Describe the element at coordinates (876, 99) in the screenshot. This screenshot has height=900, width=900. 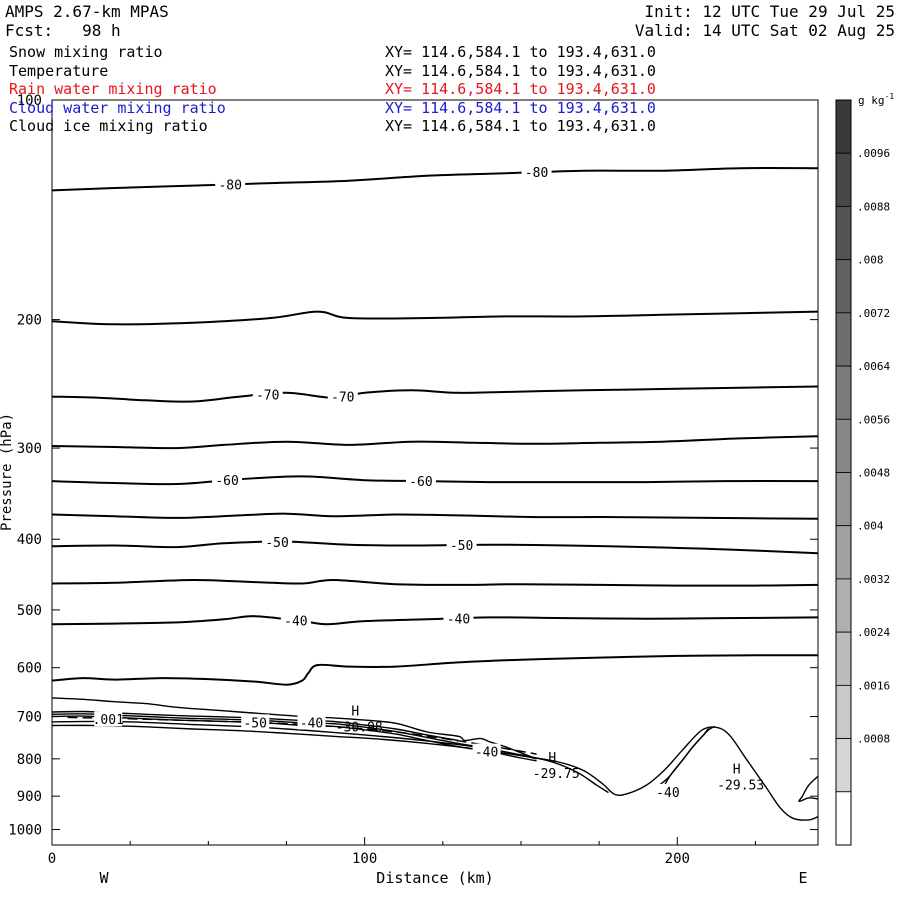
I see `colorbar-unit: g kg-1` at that location.